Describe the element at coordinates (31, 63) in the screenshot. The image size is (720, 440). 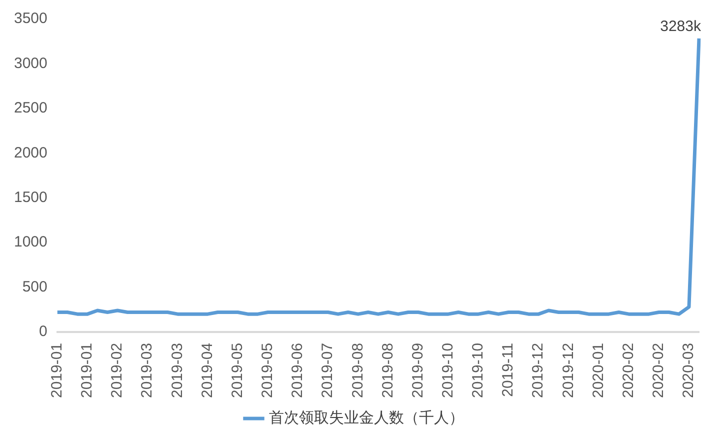
I see `y-tick-label: 3000` at that location.